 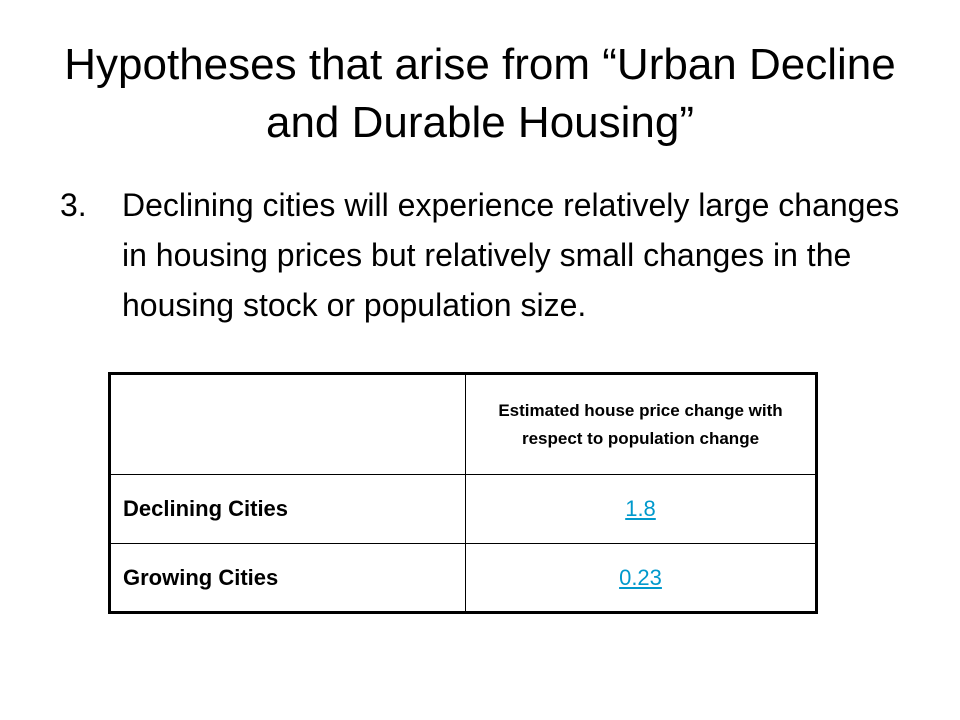 I want to click on row-label-growing-cities: Growing Cities, so click(x=287, y=578).